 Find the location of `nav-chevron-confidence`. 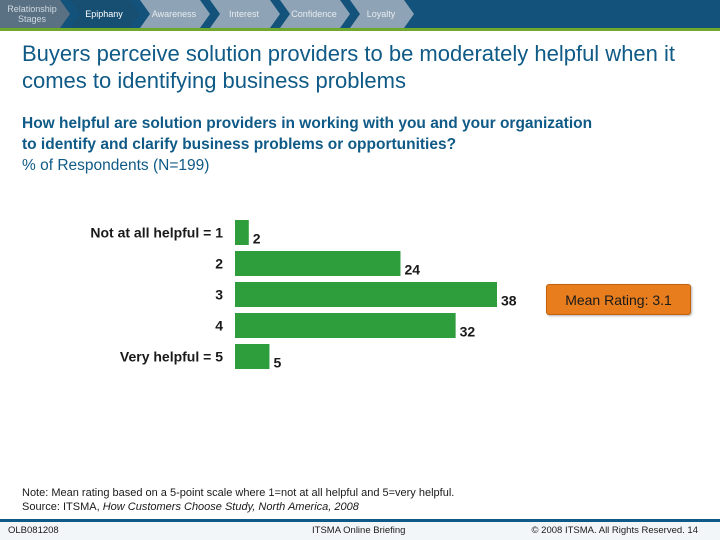

nav-chevron-confidence is located at coordinates (315, 14).